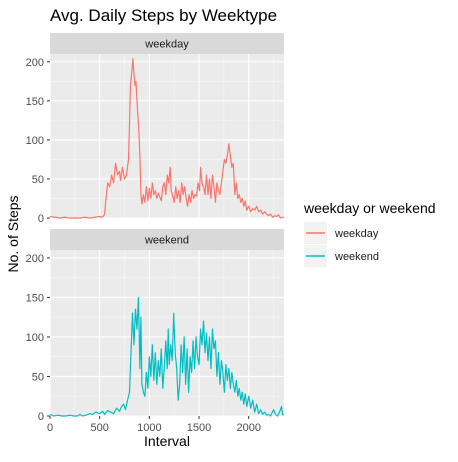 The image size is (458, 462). I want to click on y-axis-label: No. of Steps, so click(13, 233).